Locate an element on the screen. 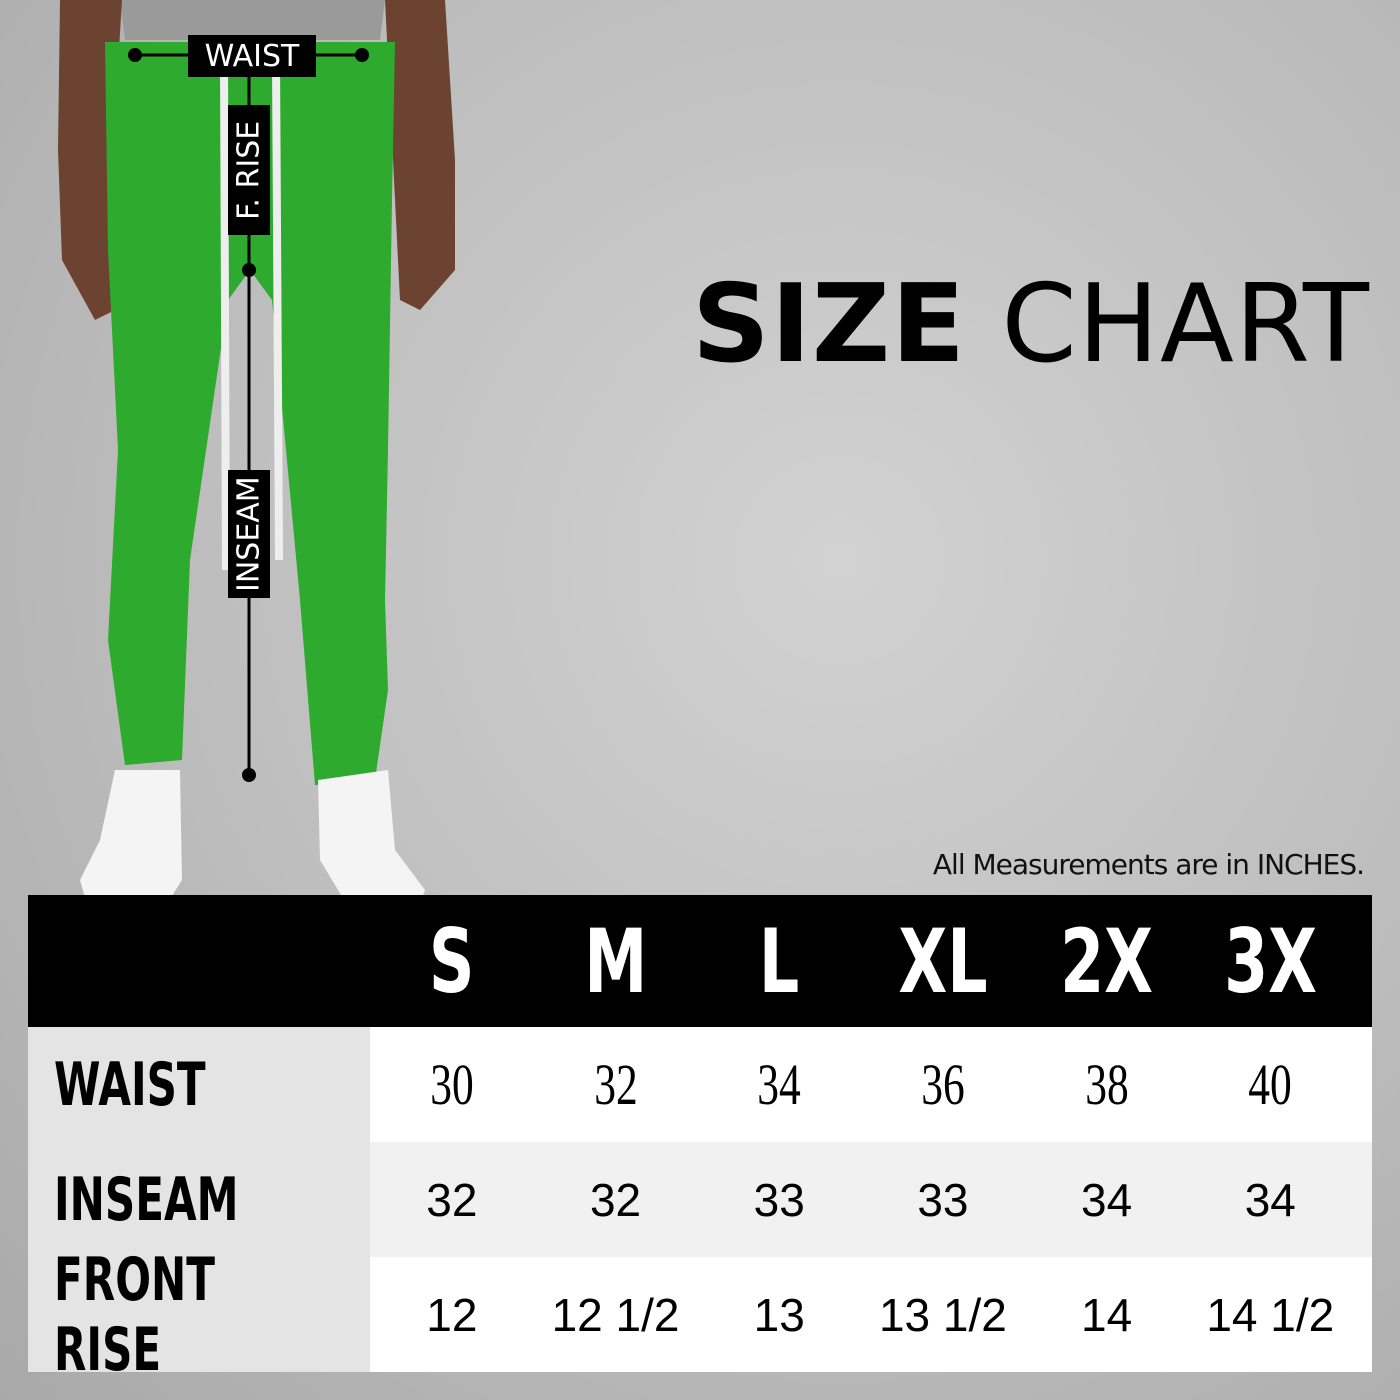  page-title: SIZE CHART is located at coordinates (1031, 324).